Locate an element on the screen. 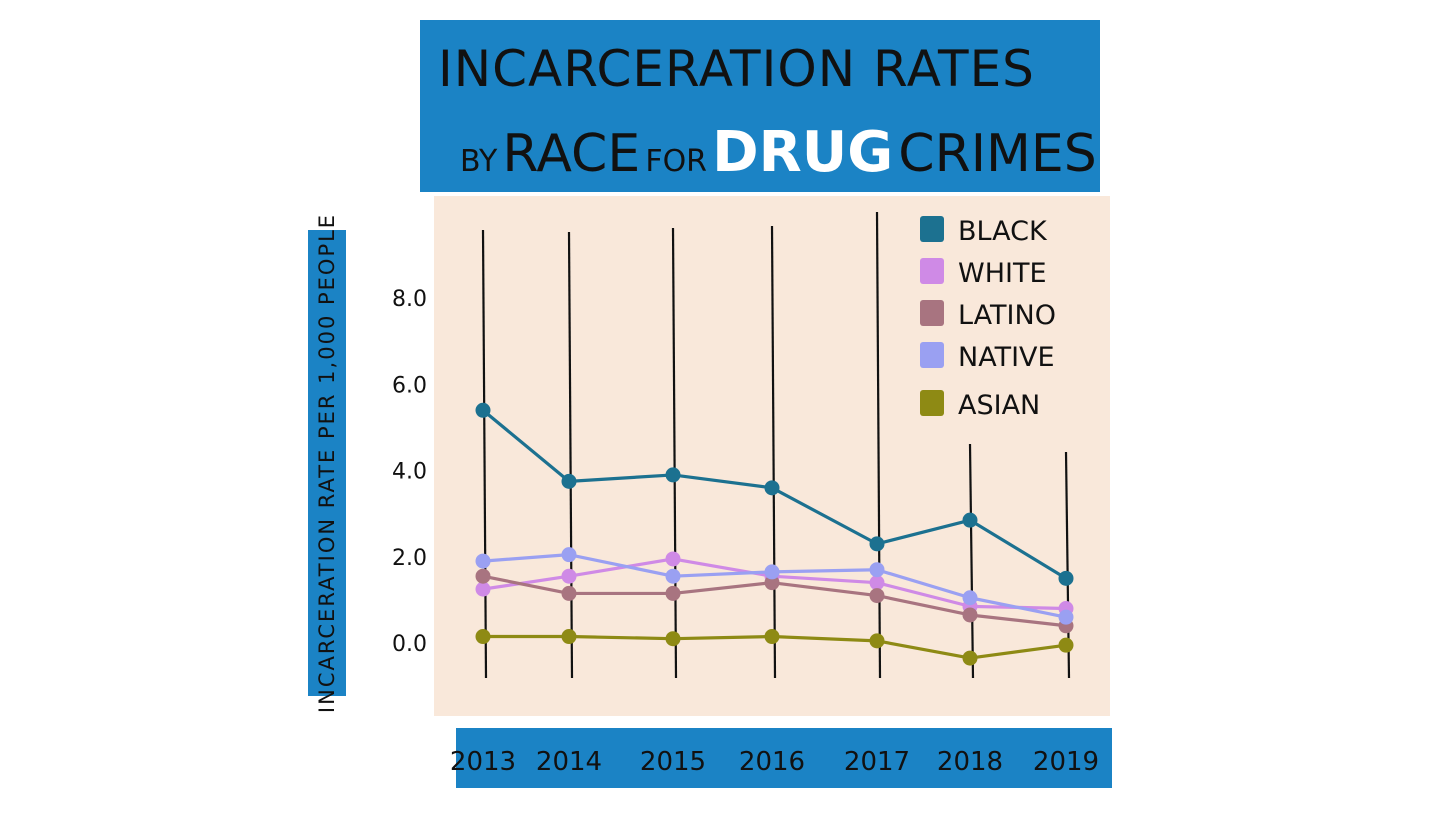  y-tick-label: 8.0 is located at coordinates (409, 299).